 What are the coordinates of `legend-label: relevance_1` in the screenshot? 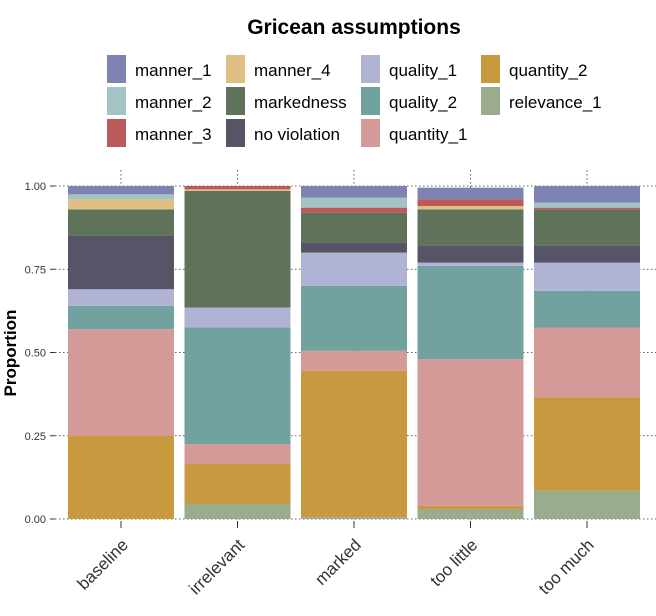 It's located at (555, 102).